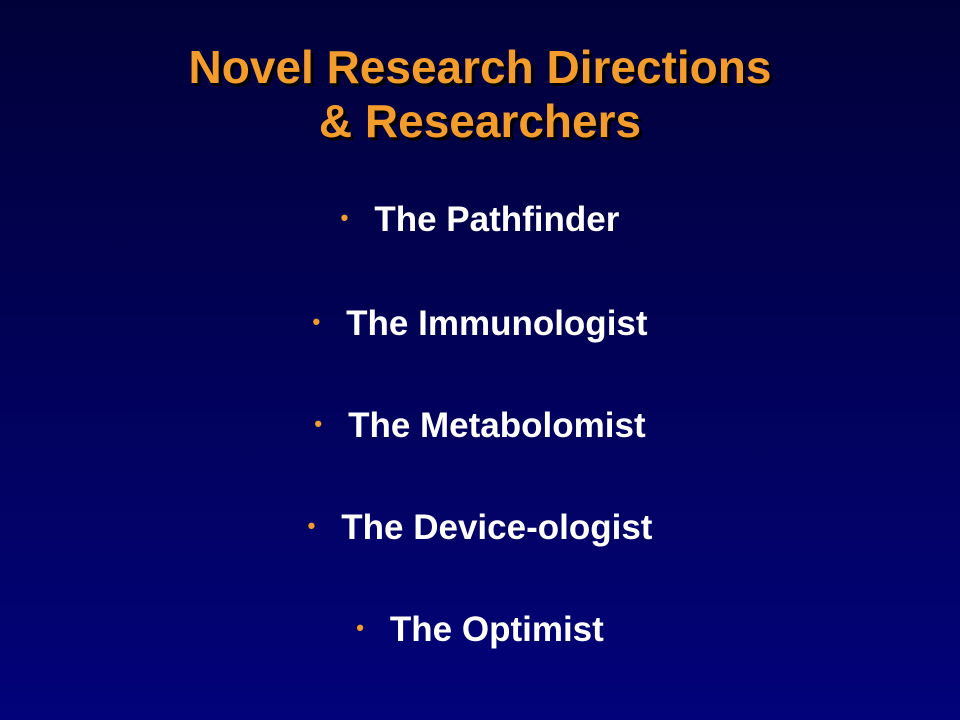 Image resolution: width=960 pixels, height=720 pixels. I want to click on bullet-label: The Immunologist, so click(497, 323).